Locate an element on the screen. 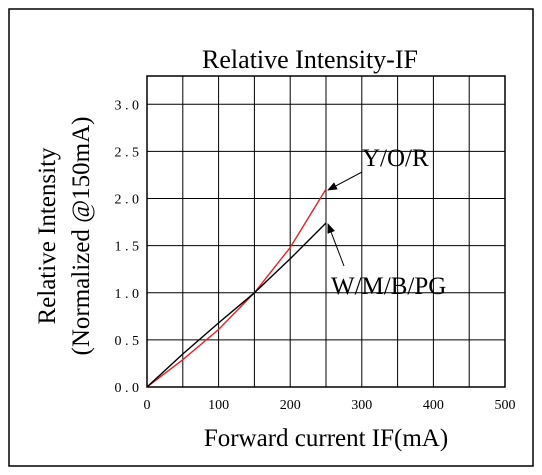 The width and height of the screenshot is (542, 475). x-tick-label-0: 0 is located at coordinates (147, 405).